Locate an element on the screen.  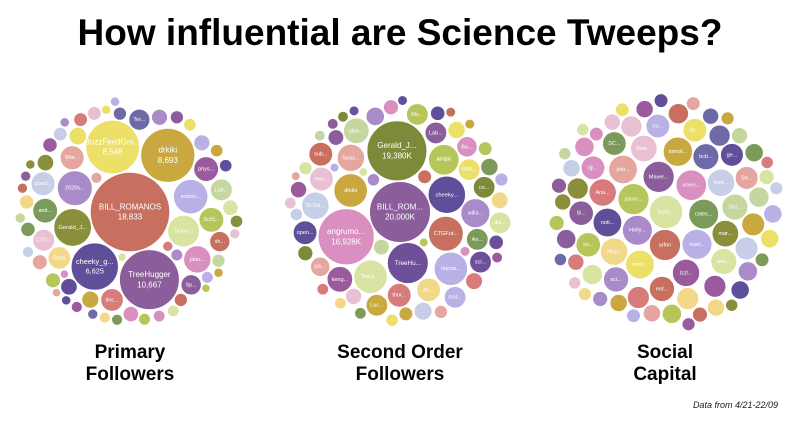
bubble-label: drkiki is located at coordinates (350, 191).